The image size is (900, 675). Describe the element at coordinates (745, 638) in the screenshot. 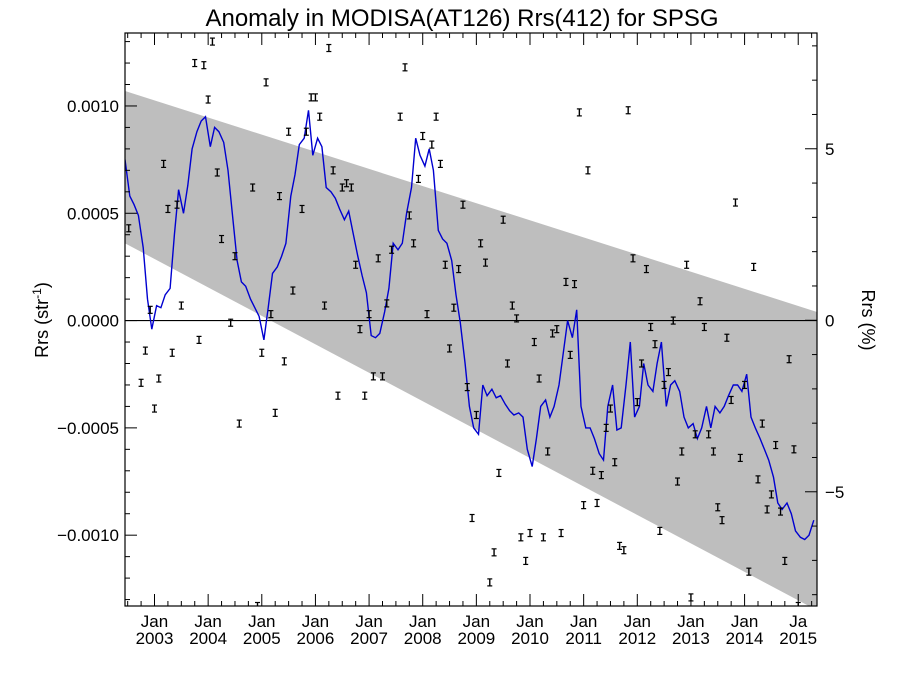

I see `x-year-tick-label: 2014` at that location.